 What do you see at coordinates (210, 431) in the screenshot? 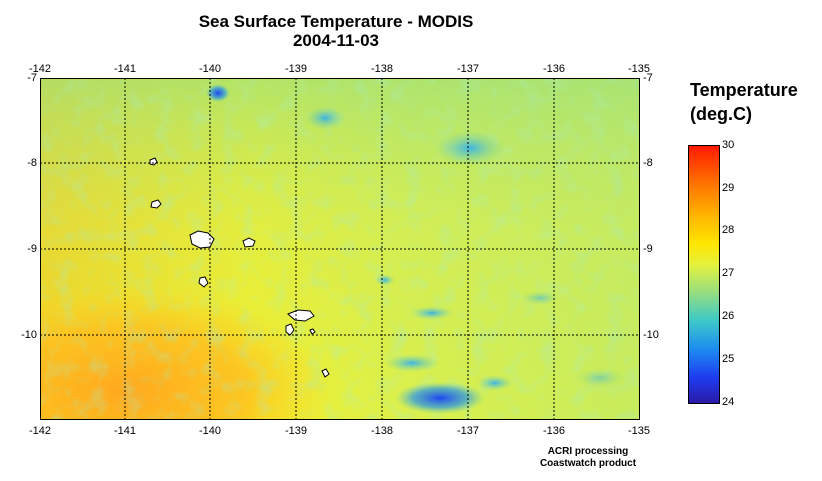
I see `lon-tick-bottom: -140` at bounding box center [210, 431].